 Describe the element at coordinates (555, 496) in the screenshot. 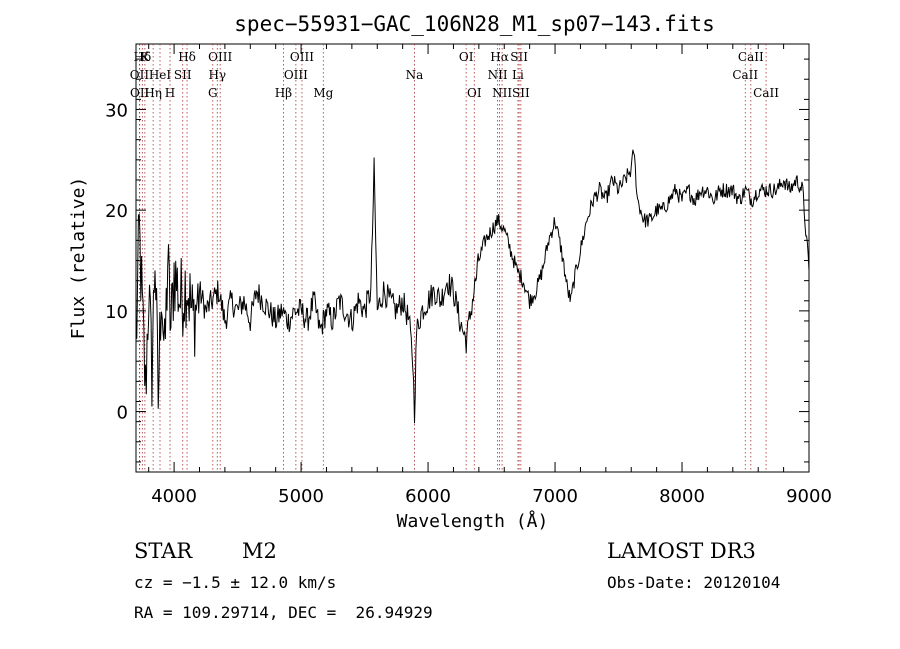

I see `x-tick-label: 7000` at that location.